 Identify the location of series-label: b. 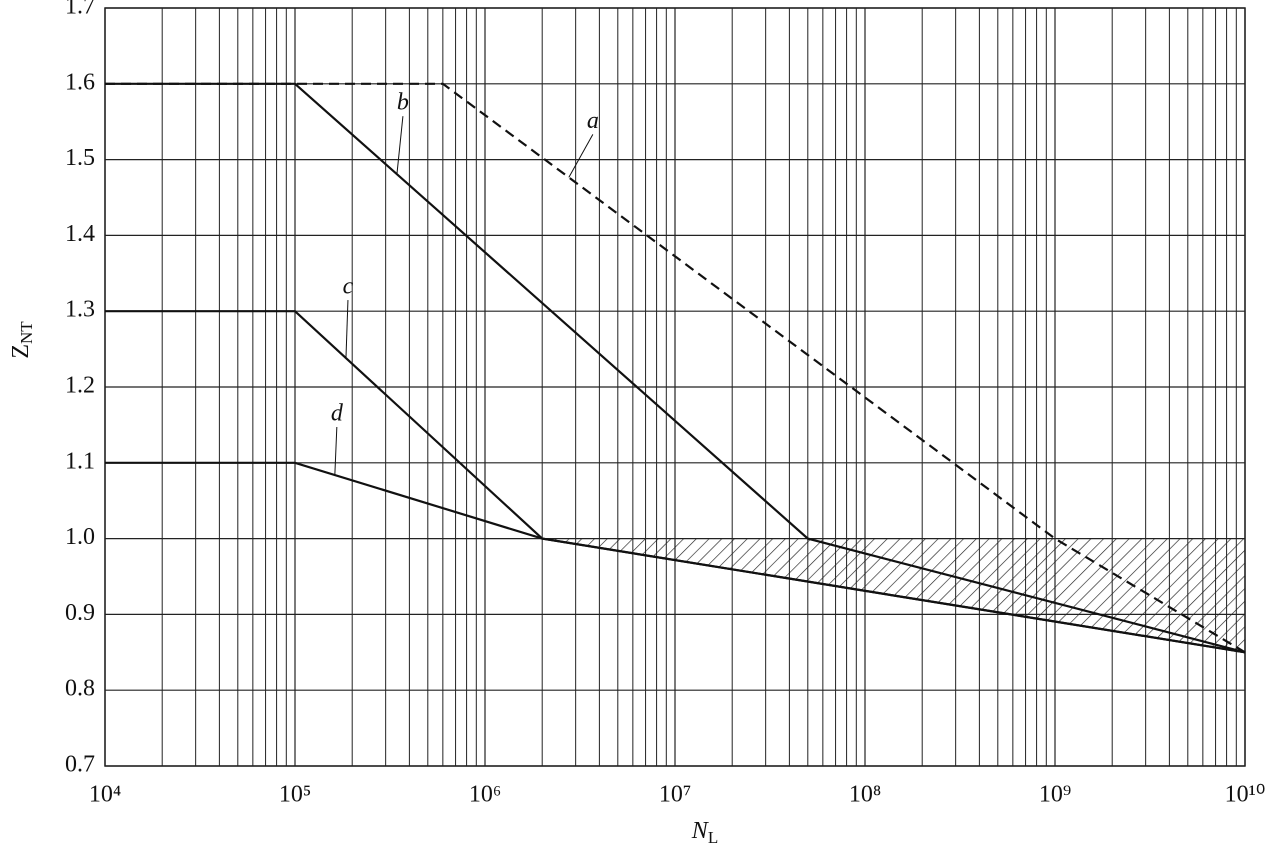
(403, 103).